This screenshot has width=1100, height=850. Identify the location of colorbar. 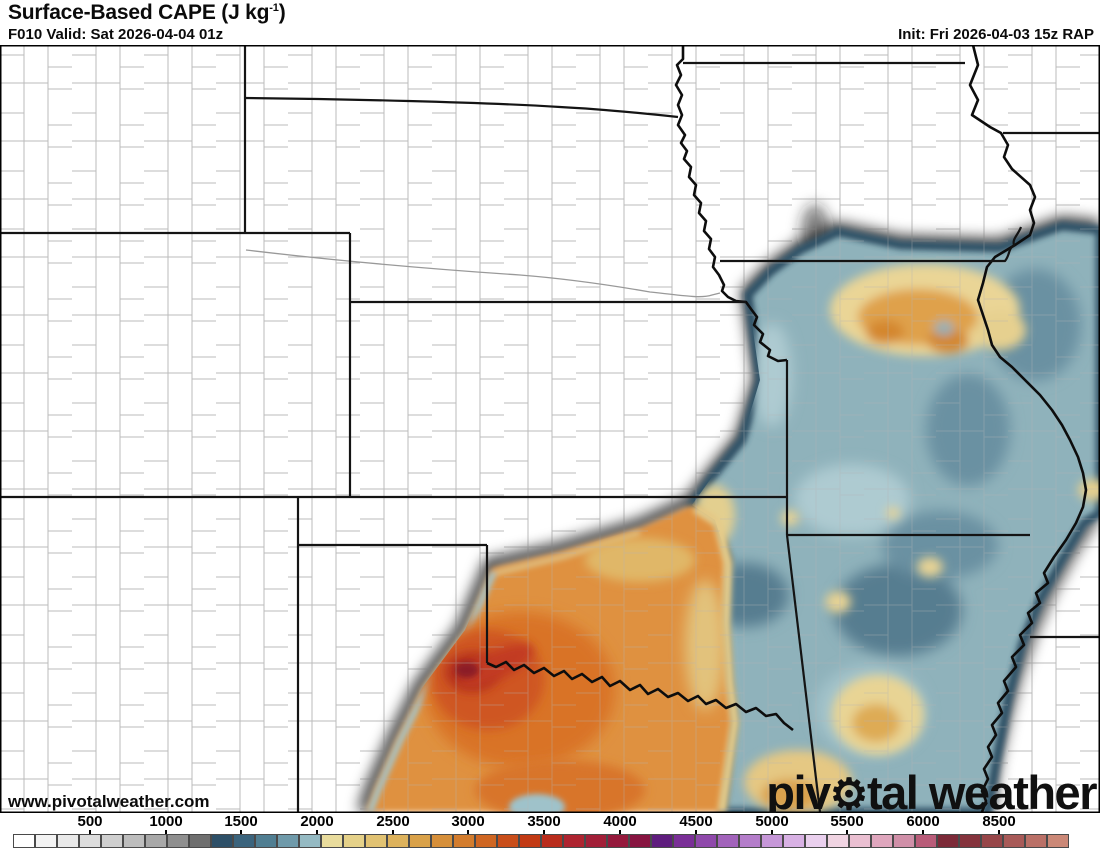
(550, 842).